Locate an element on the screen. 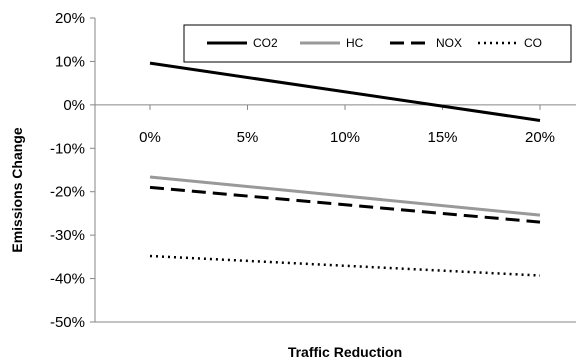 The image size is (578, 364). series-line-co is located at coordinates (345, 265).